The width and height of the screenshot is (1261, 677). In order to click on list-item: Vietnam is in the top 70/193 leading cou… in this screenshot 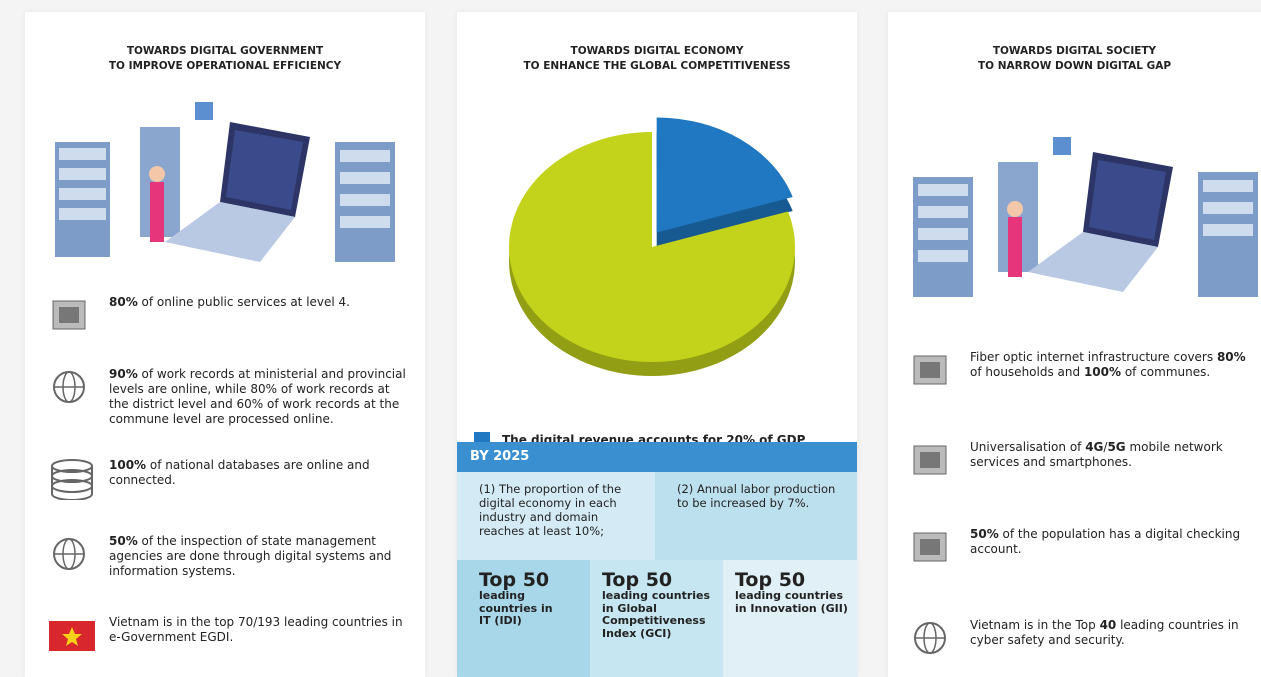, I will do `click(228, 636)`.